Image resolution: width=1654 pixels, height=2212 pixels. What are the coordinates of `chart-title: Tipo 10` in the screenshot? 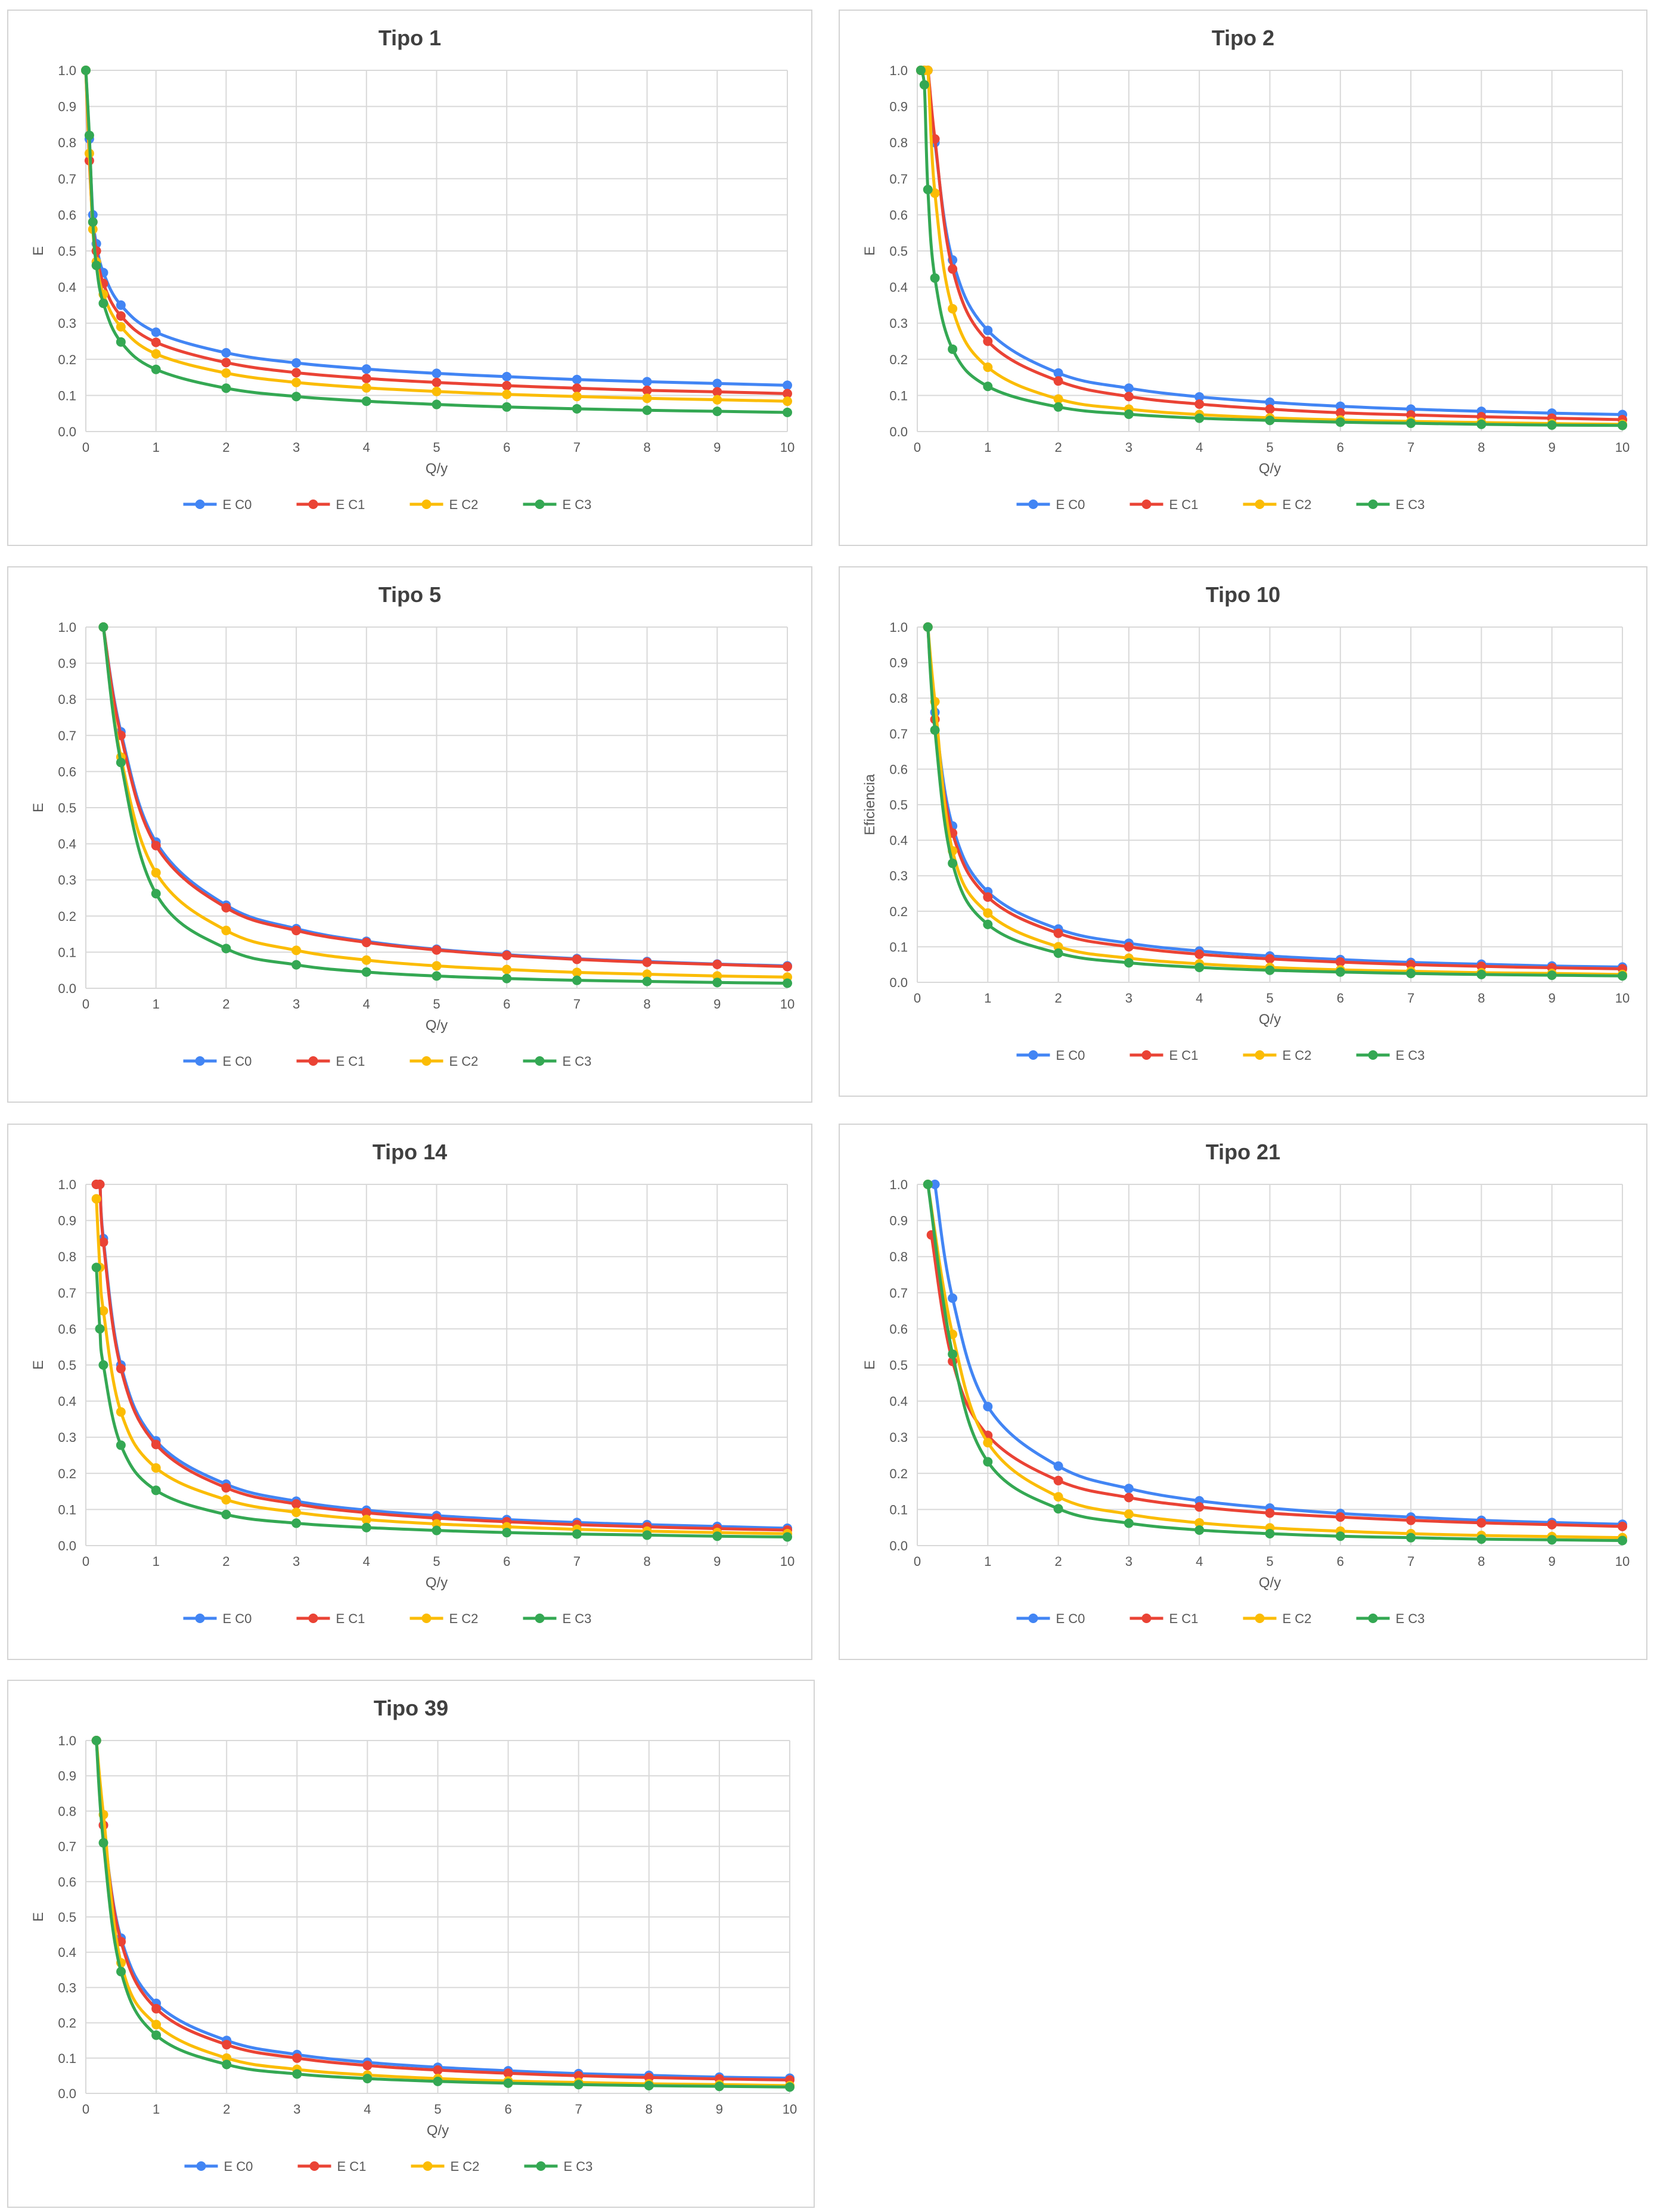 It's located at (1243, 594).